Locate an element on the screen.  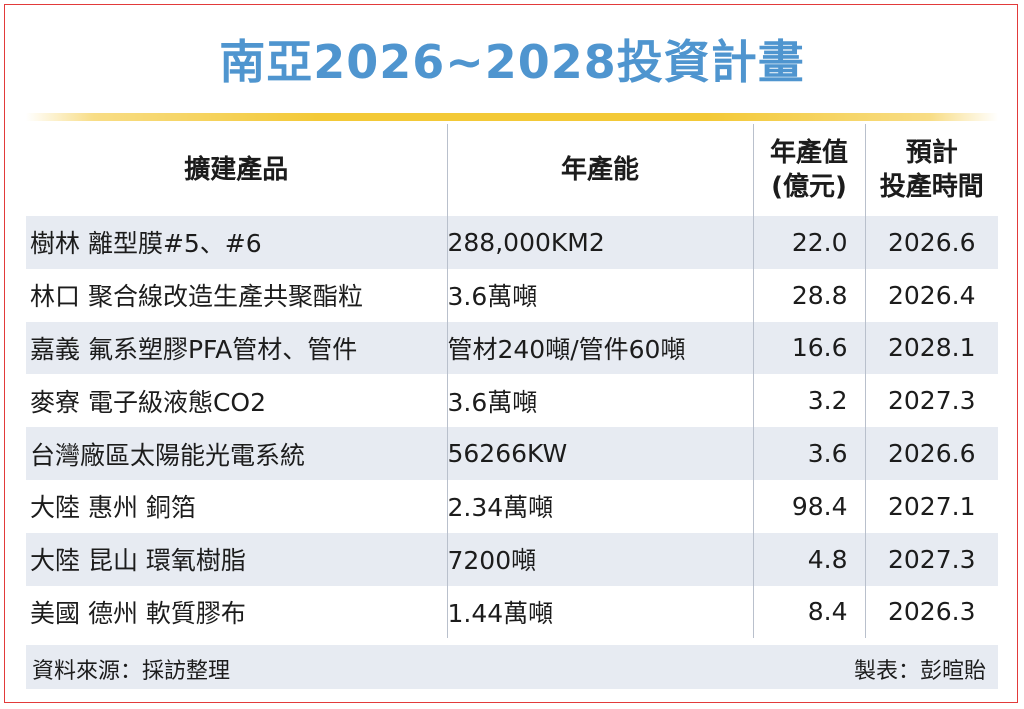
table-row: 大陸 昆山 環氧樹脂 7200噸 4.8 2027.3 is located at coordinates (512, 559).